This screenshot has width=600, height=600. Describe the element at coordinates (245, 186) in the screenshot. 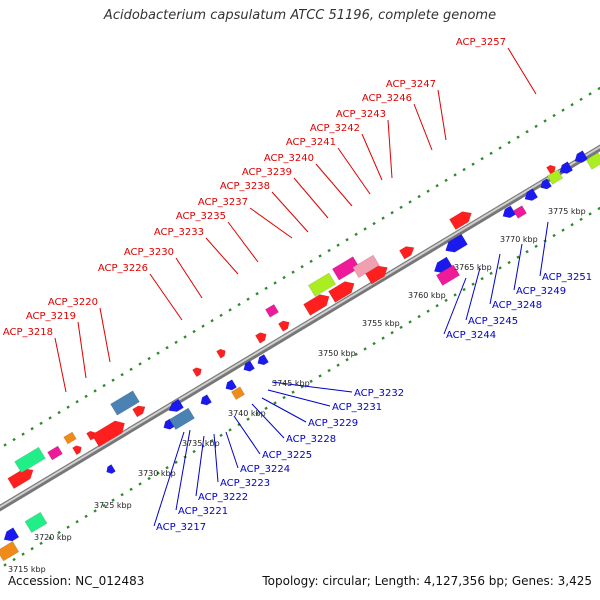

I see `gene-label-acp-3238: ACP_3238` at that location.